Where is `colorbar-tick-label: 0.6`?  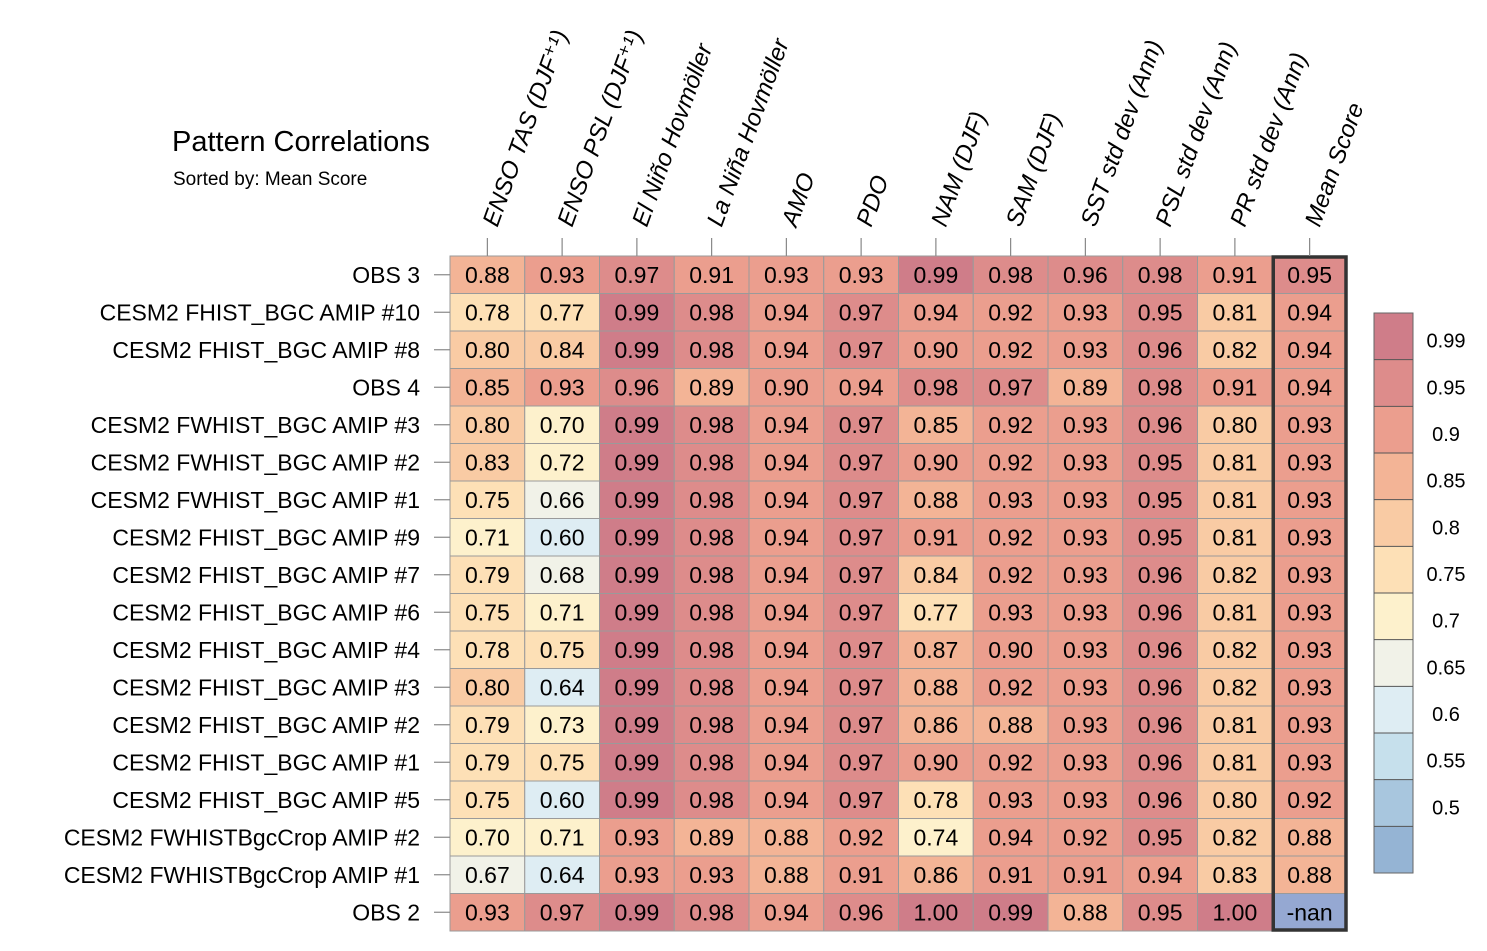 colorbar-tick-label: 0.6 is located at coordinates (1446, 715).